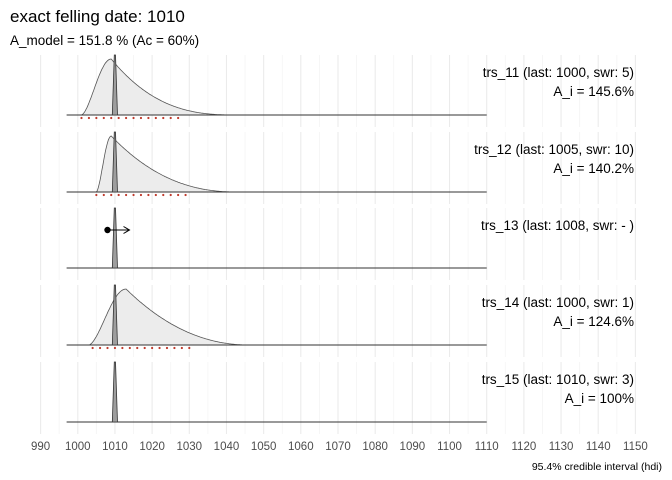  I want to click on x-tick-label: 1010, so click(115, 447).